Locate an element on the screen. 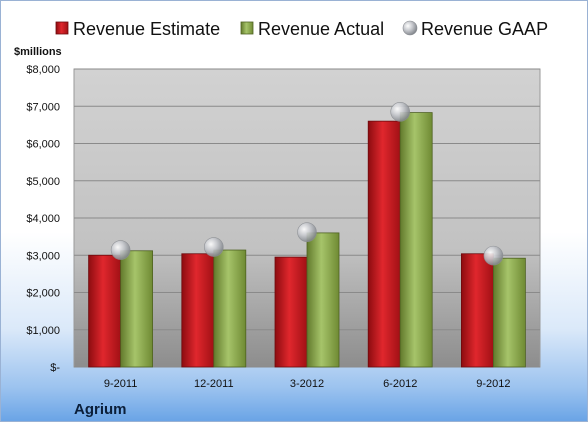  x-axis-ticks: 9-2011 12-2011 3-2012 6-2012 9-2012 is located at coordinates (307, 384).